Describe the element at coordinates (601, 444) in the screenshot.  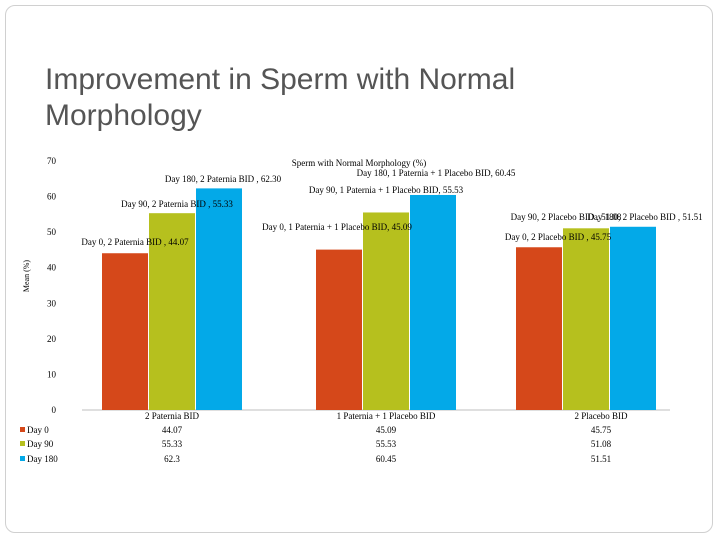
I see `table-cell: 51.08` at that location.